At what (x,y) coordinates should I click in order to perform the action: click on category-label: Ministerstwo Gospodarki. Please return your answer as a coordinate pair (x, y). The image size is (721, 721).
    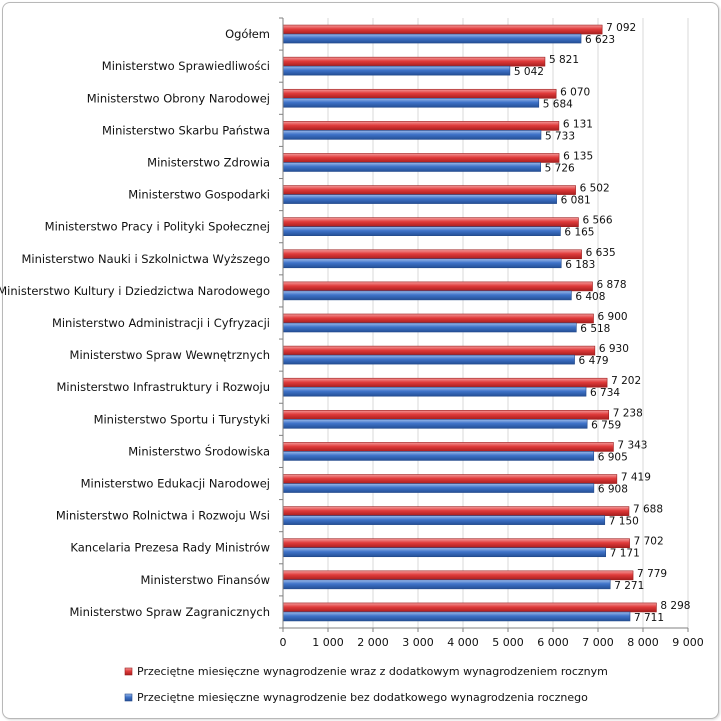
    Looking at the image, I should click on (199, 195).